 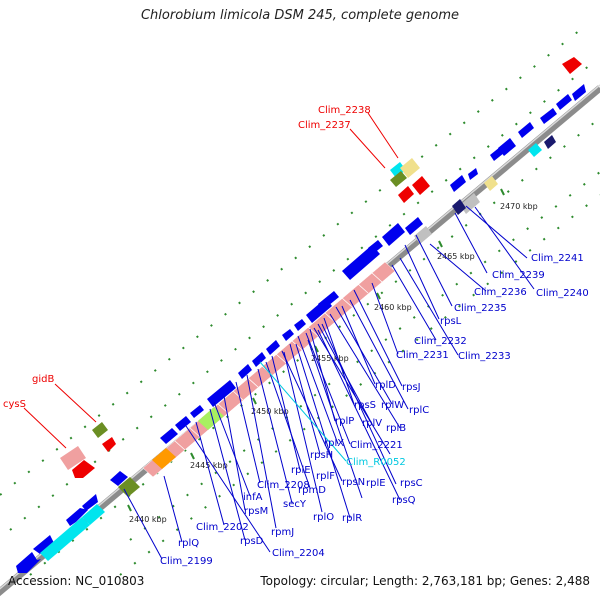 What do you see at coordinates (392, 405) in the screenshot?
I see `label-rplw: rplW` at bounding box center [392, 405].